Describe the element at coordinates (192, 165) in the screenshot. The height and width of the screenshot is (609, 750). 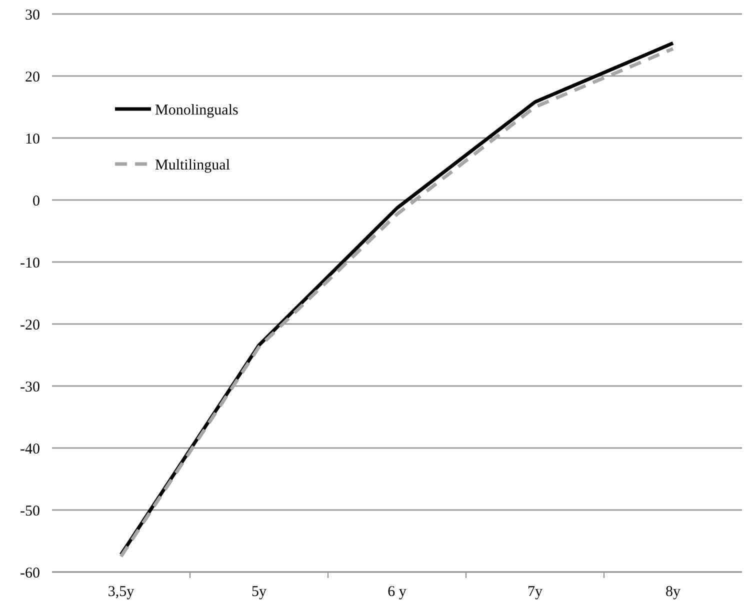
I see `legend-label: Multilingual` at that location.